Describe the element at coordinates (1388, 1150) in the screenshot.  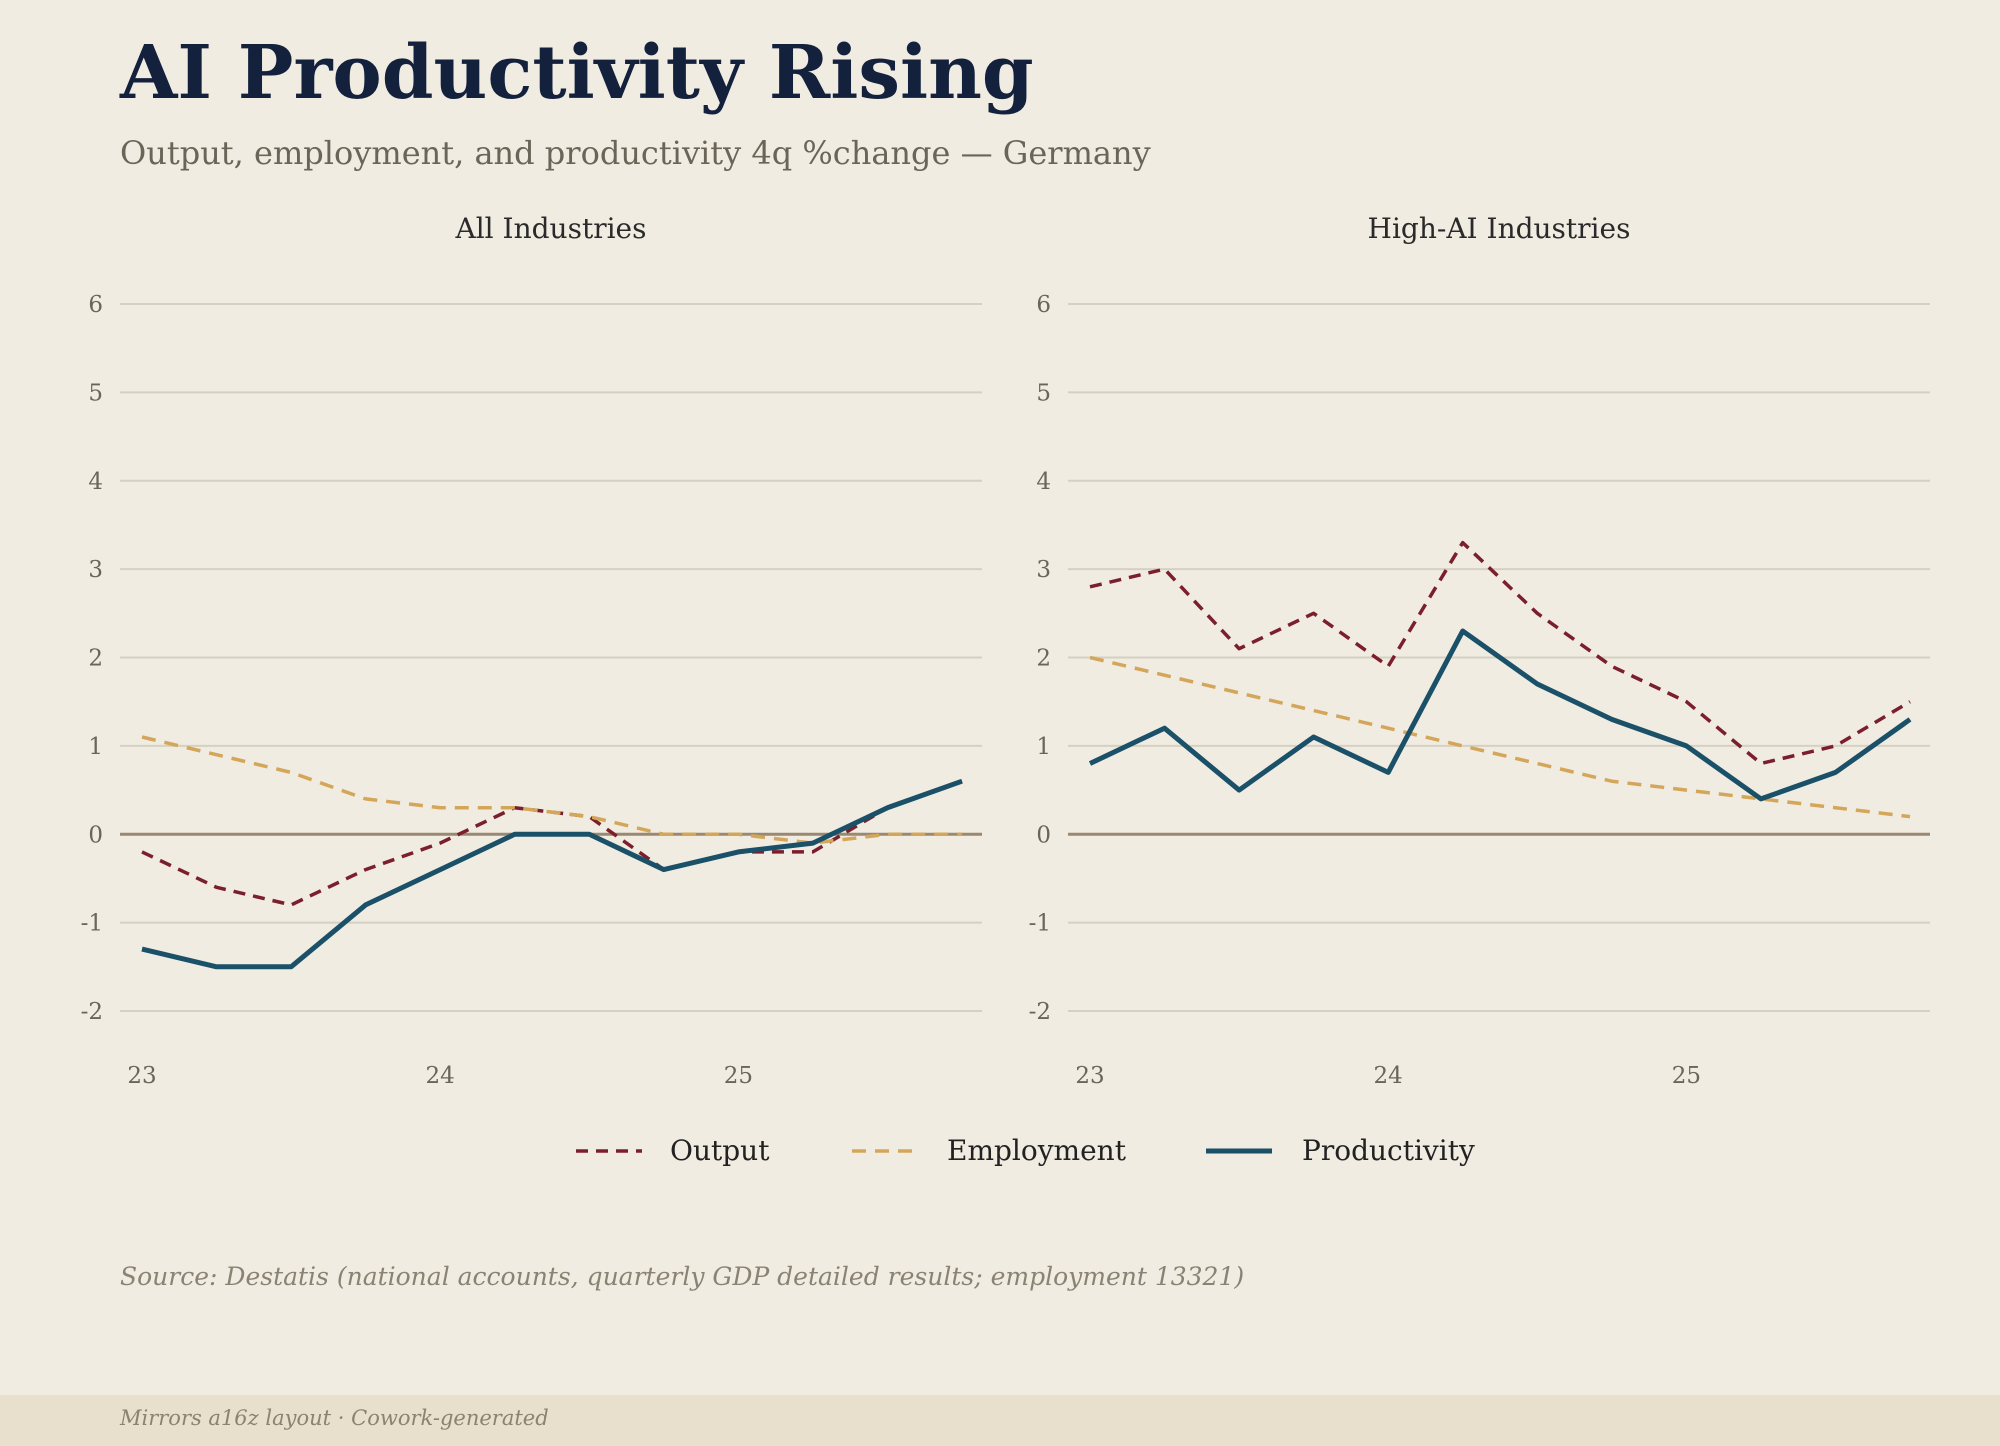
I see `legend-label-productivity: Productivity` at that location.